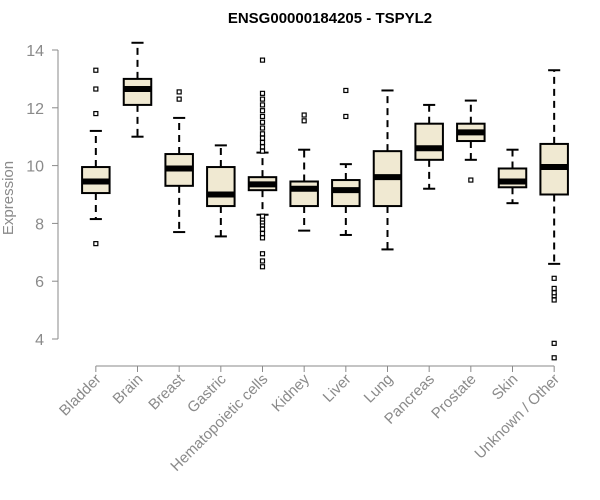 The width and height of the screenshot is (600, 500). I want to click on x-tick-label: Breast, so click(166, 391).